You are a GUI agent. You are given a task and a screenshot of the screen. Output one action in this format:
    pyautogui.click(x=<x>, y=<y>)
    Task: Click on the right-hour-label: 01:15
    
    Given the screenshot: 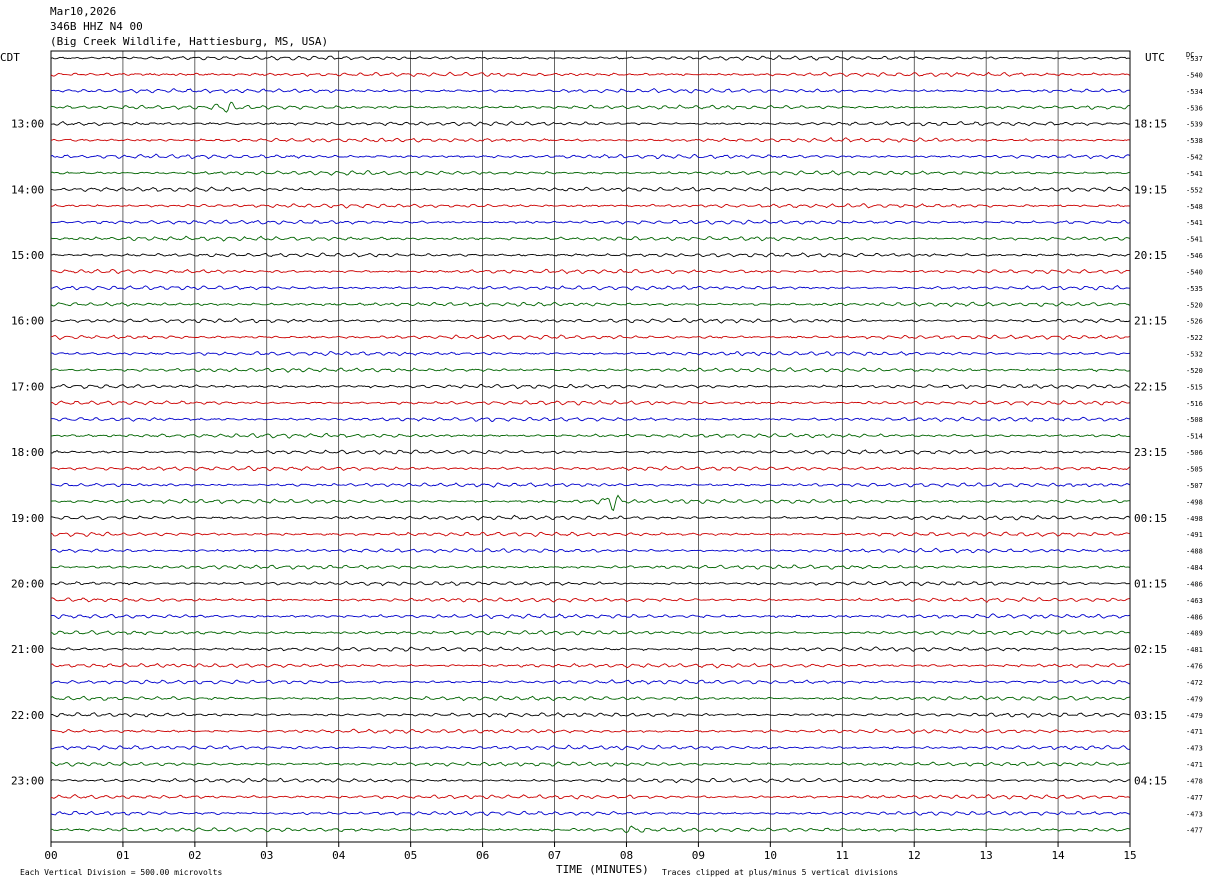 What is the action you would take?
    pyautogui.click(x=1150, y=583)
    